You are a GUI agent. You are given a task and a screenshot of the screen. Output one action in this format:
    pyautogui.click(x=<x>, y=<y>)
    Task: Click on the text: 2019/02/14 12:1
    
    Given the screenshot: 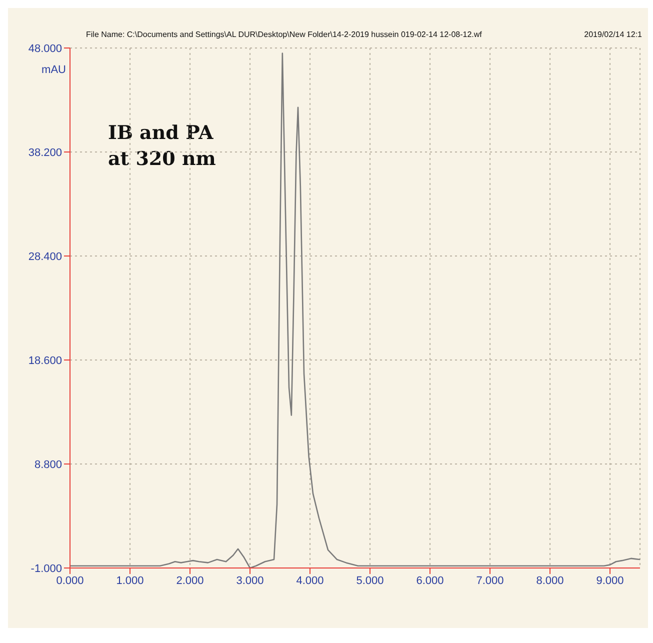 What is the action you would take?
    pyautogui.click(x=613, y=34)
    